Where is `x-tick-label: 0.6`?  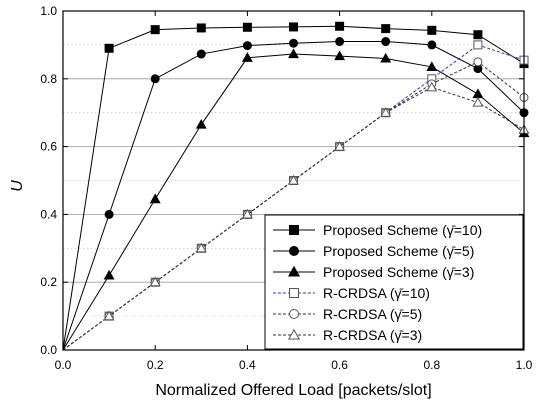
x-tick-label: 0.6 is located at coordinates (339, 365).